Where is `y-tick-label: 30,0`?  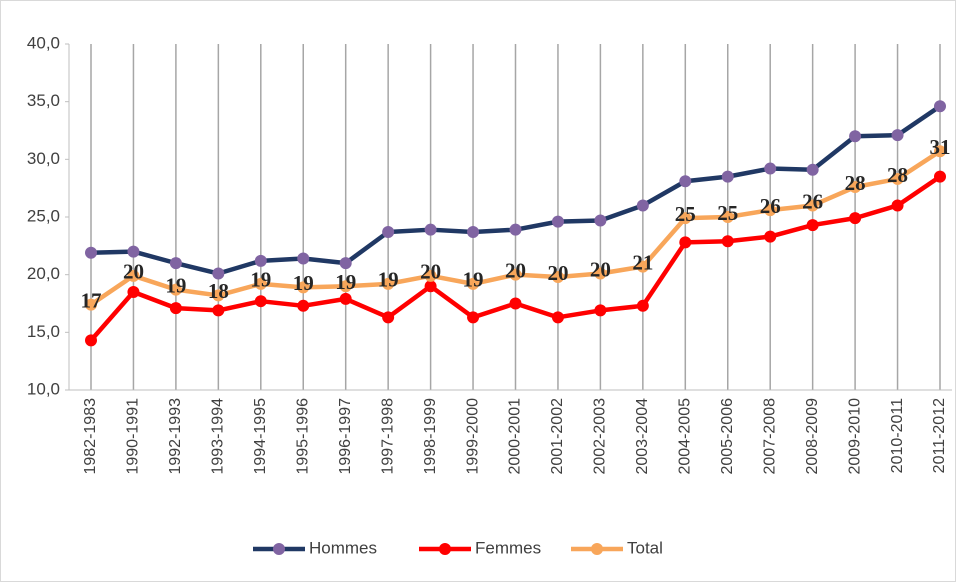
y-tick-label: 30,0 is located at coordinates (43, 158).